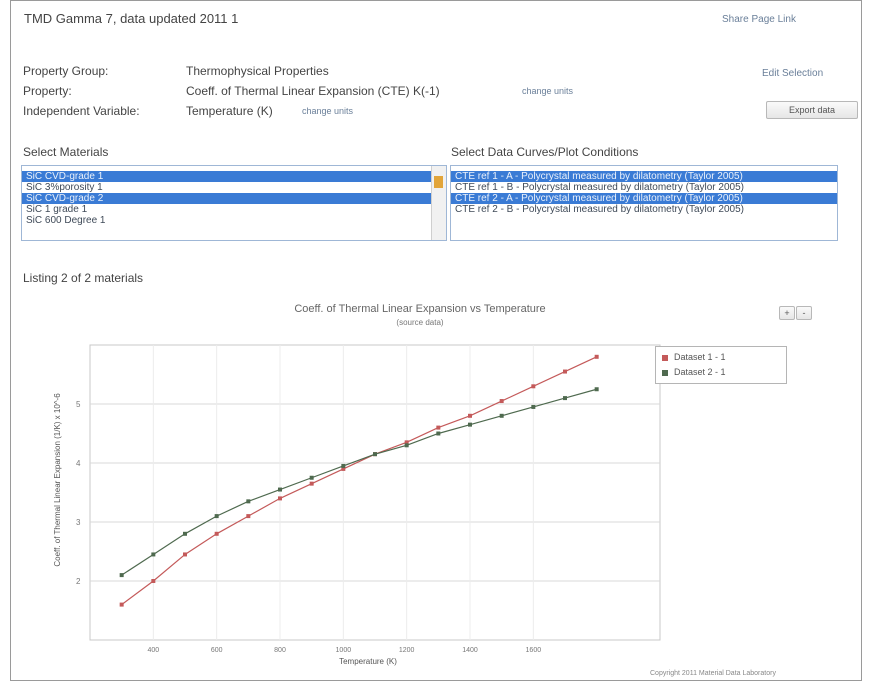 This screenshot has height=687, width=870. What do you see at coordinates (328, 111) in the screenshot?
I see `indep-change-units-link: change units` at bounding box center [328, 111].